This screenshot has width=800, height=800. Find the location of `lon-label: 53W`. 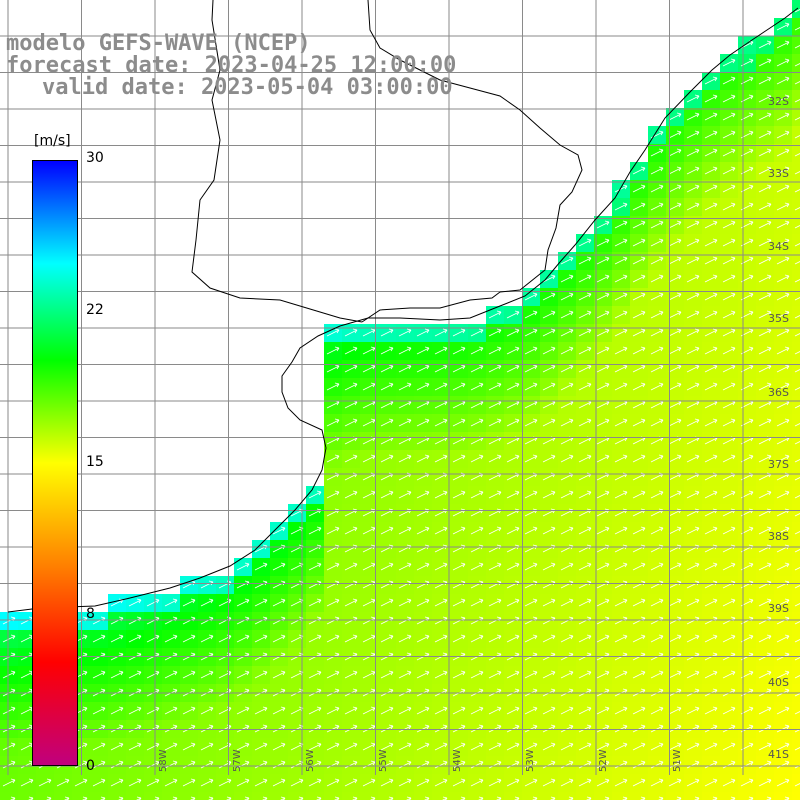

lon-label: 53W is located at coordinates (530, 760).